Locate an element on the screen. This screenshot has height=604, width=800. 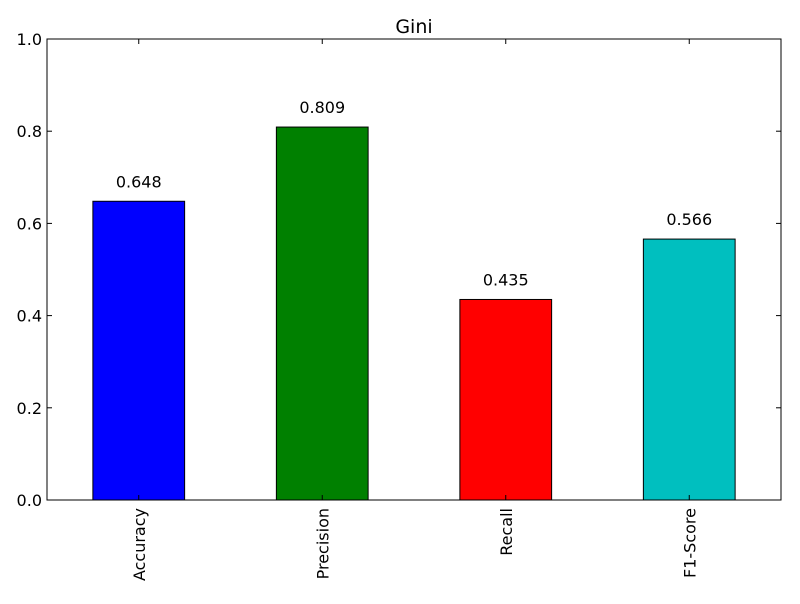
y-tick-label: 1.0 is located at coordinates (29, 39).